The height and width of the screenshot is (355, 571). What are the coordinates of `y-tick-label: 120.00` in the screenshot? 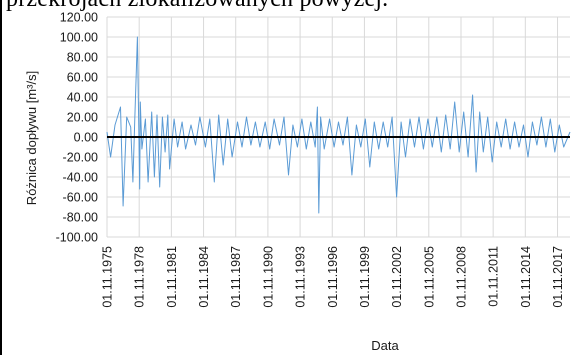 It's located at (79, 18).